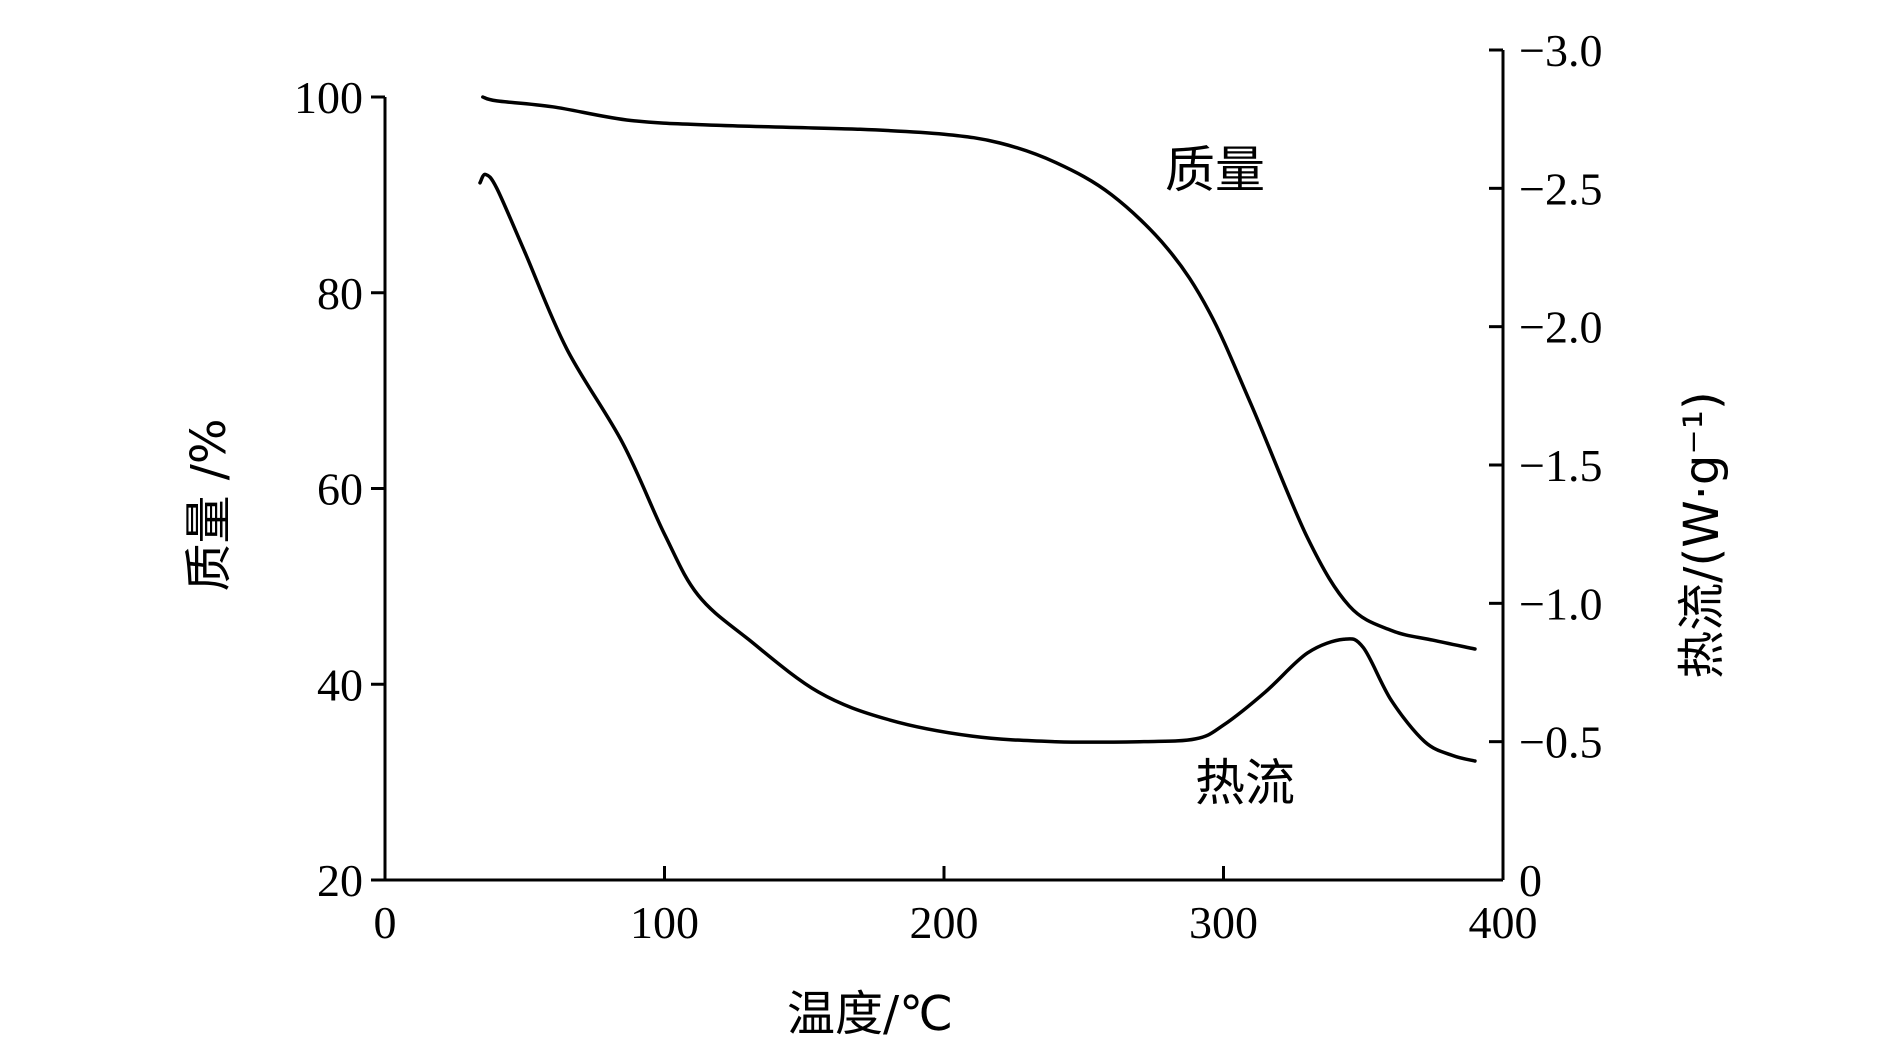 The image size is (1890, 1042). Describe the element at coordinates (1530, 880) in the screenshot. I see `right-y-tick-label: 0` at that location.